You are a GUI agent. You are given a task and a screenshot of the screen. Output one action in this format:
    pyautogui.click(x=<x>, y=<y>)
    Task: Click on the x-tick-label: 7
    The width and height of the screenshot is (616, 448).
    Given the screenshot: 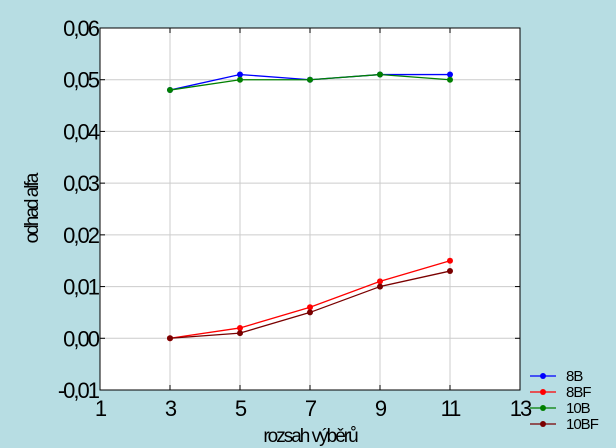 What is the action you would take?
    pyautogui.click(x=311, y=408)
    